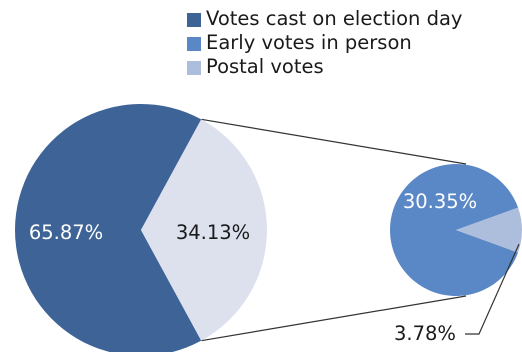 This screenshot has height=357, width=522. What do you see at coordinates (489, 230) in the screenshot?
I see `sub-slice-postal-votes` at bounding box center [489, 230].